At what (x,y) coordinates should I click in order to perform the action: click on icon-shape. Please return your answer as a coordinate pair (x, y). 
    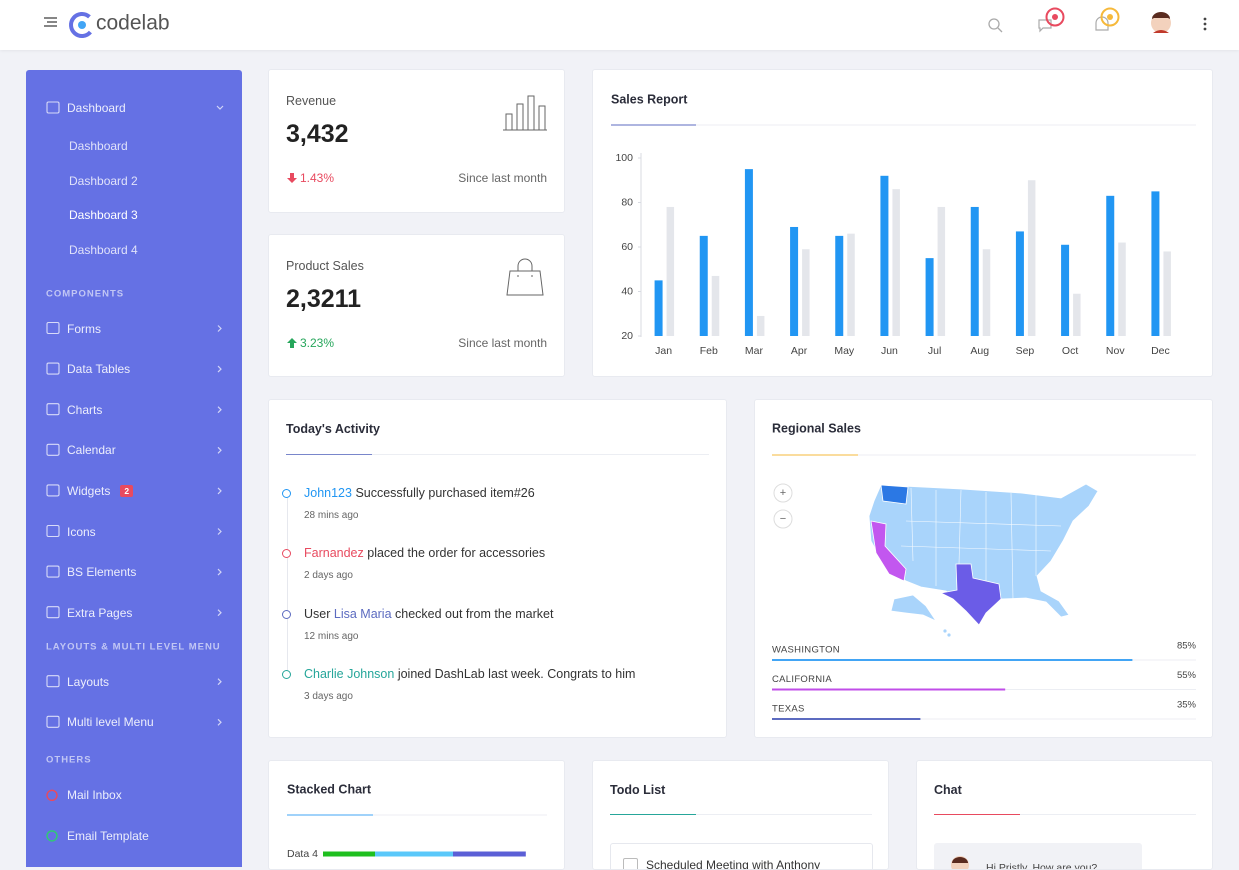
    Looking at the image, I should click on (525, 113).